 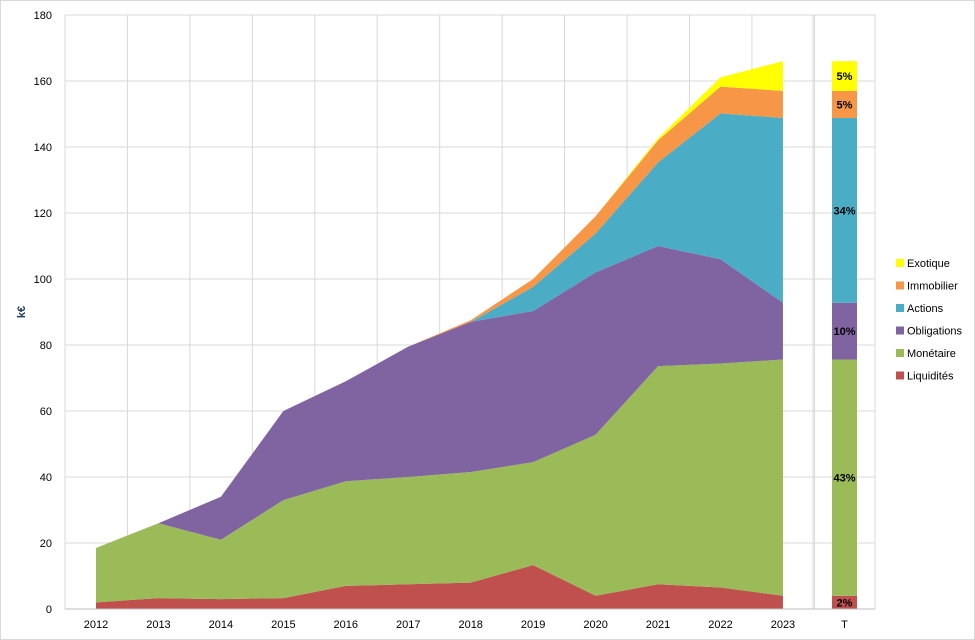 I want to click on legend-swatch-exotique, so click(x=900, y=263).